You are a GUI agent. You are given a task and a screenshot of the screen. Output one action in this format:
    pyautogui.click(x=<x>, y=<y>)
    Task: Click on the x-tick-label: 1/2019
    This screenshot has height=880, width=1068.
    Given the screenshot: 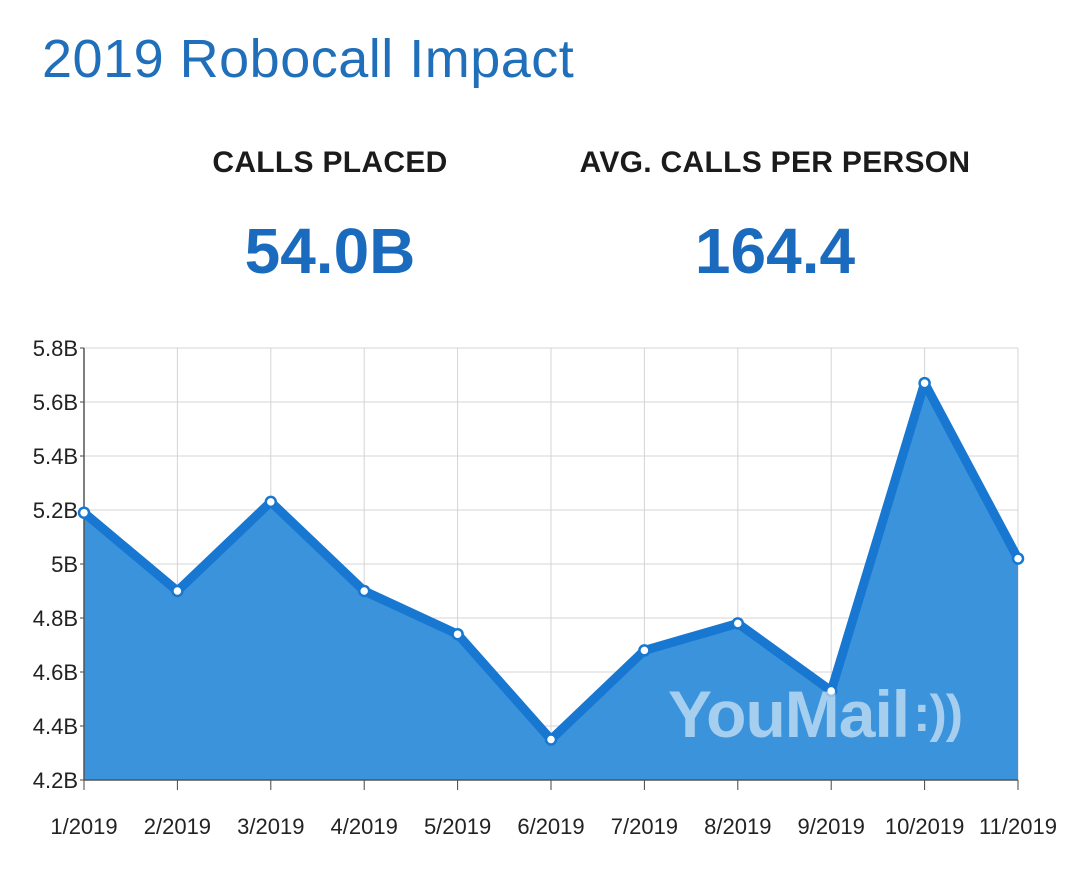 What is the action you would take?
    pyautogui.click(x=83, y=826)
    